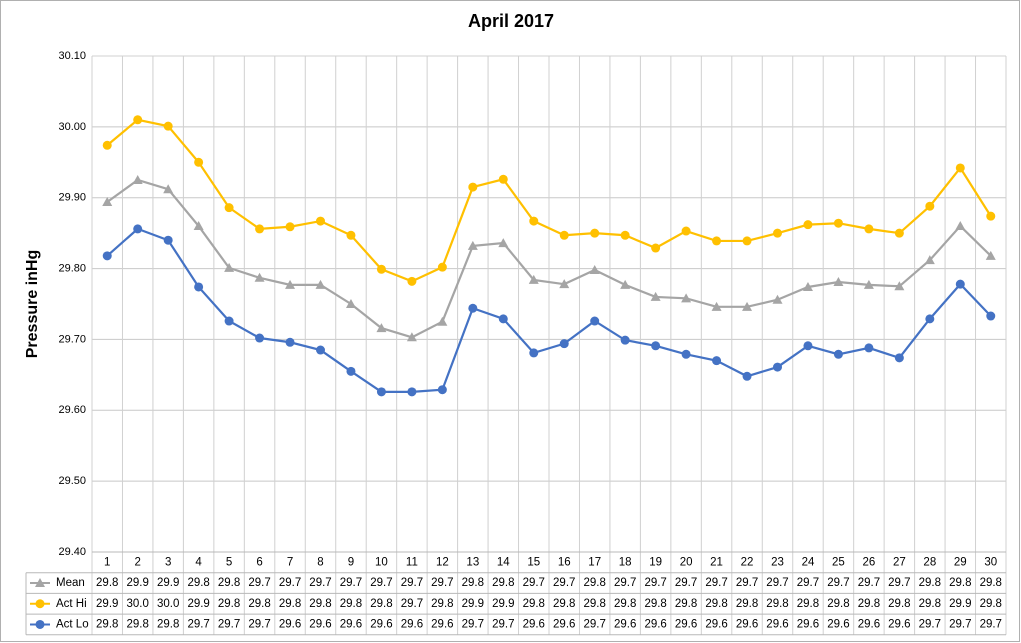  I want to click on x-tick-label: 18, so click(625, 562).